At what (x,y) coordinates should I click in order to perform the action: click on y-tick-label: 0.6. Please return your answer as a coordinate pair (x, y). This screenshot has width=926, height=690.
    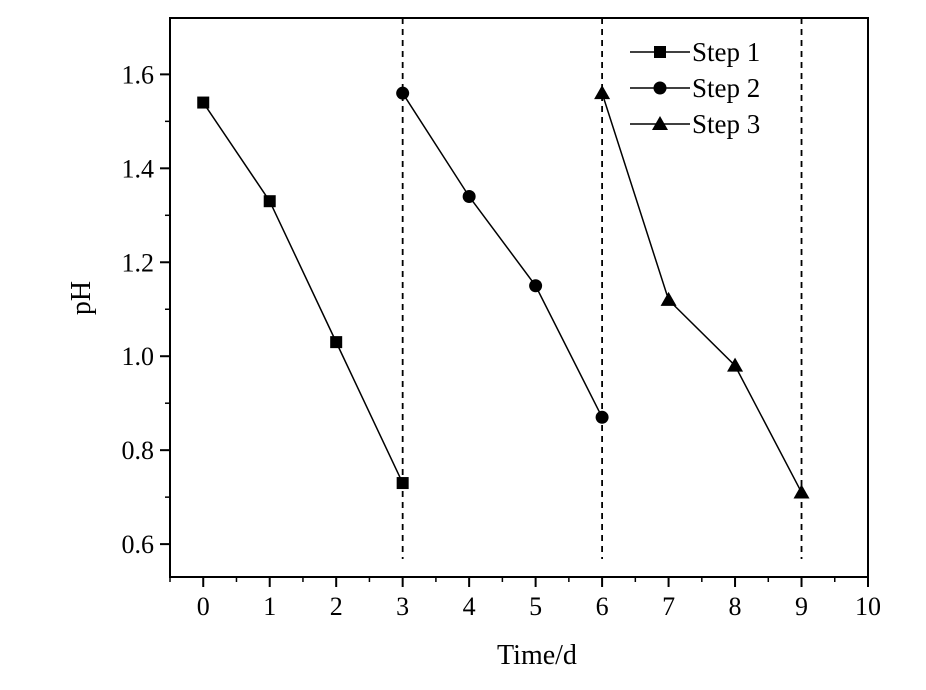
    Looking at the image, I should click on (138, 544).